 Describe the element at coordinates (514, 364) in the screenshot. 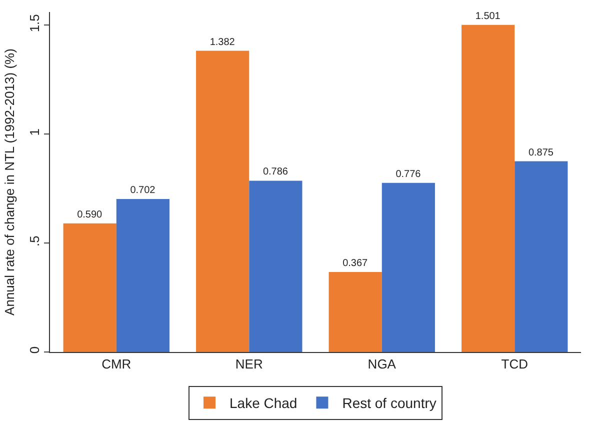

I see `x-tick-label: TCD` at that location.